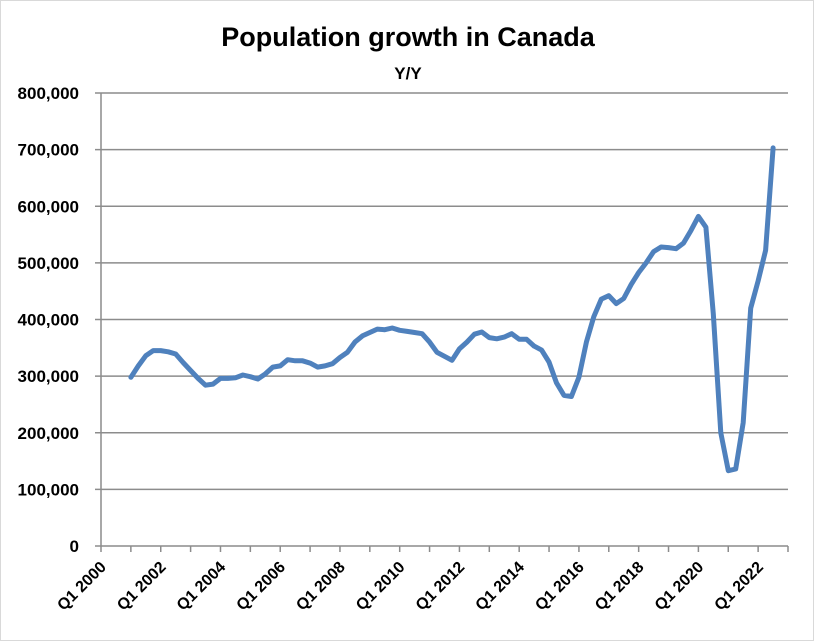 Image resolution: width=816 pixels, height=643 pixels. Describe the element at coordinates (48, 320) in the screenshot. I see `y-tick-label: 400,000` at that location.